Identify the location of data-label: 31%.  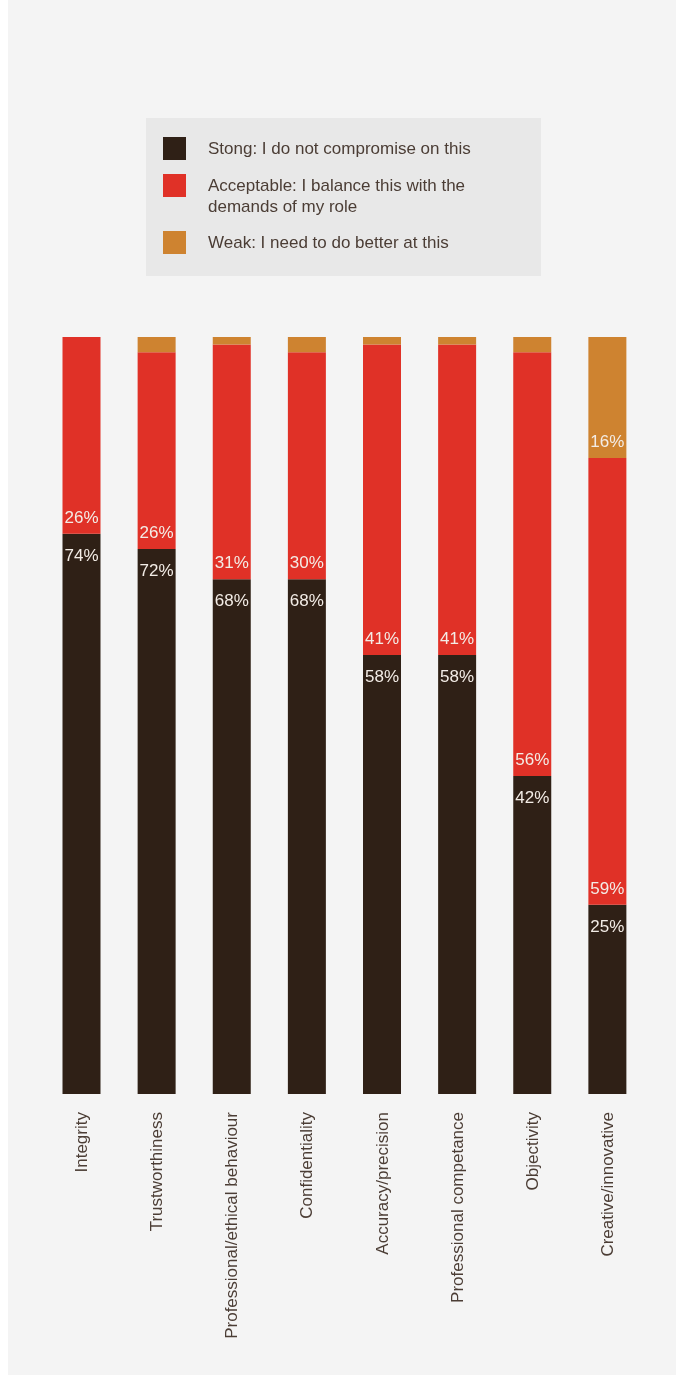
(231, 562).